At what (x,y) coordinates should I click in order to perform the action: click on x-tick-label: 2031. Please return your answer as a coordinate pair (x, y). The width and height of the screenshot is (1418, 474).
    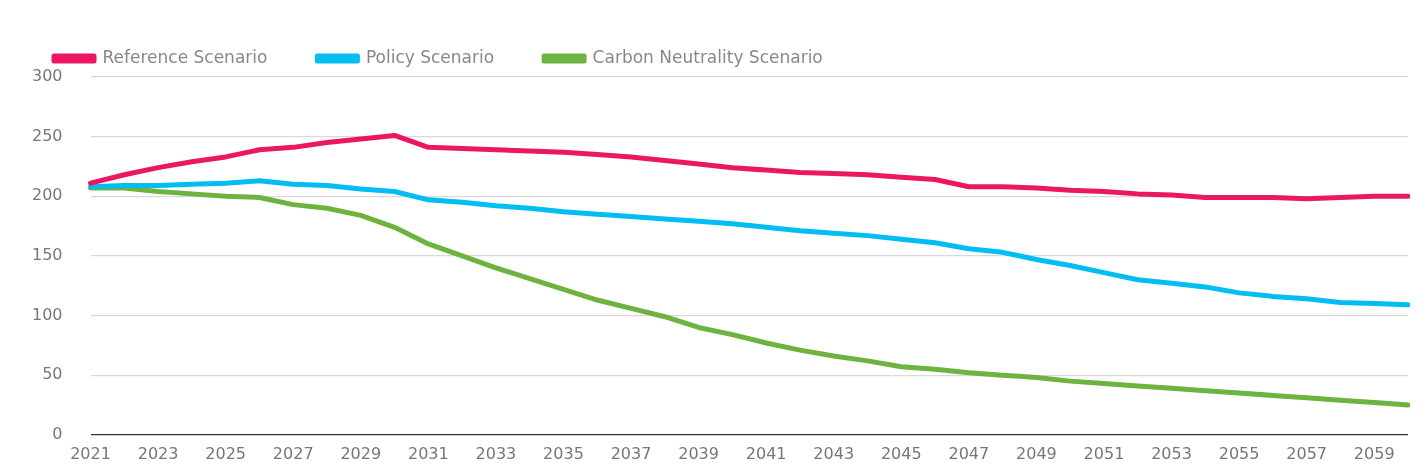
    Looking at the image, I should click on (428, 453).